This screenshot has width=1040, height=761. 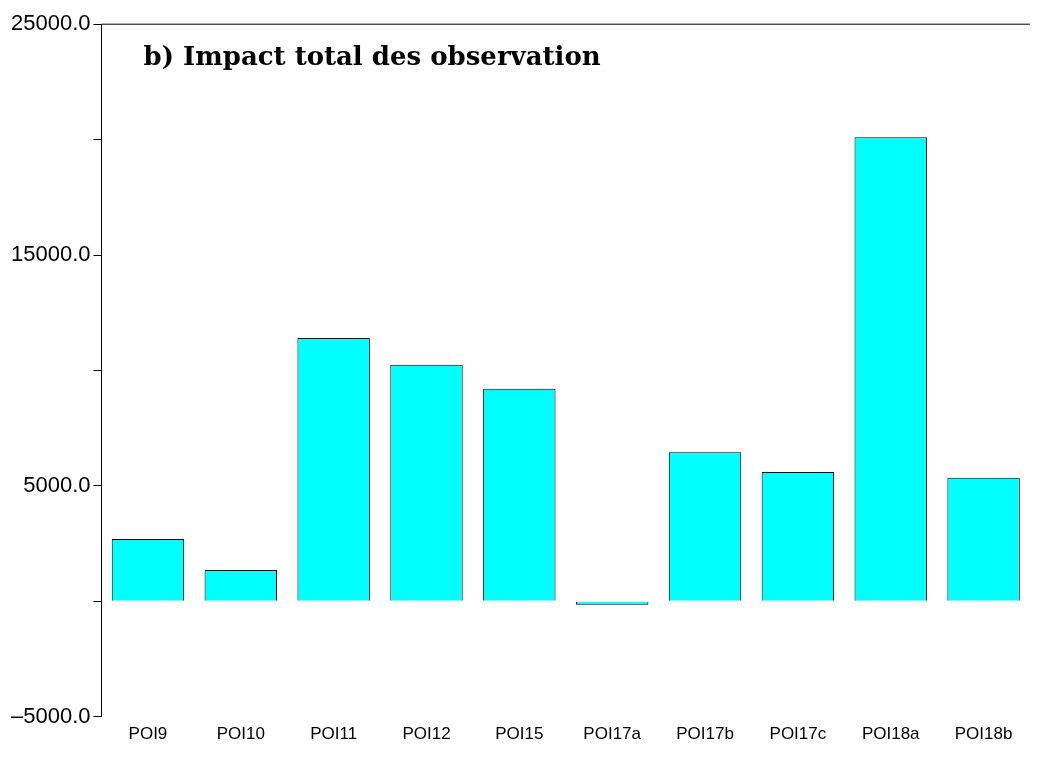 I want to click on text: b) Impact total des observation, so click(x=372, y=55).